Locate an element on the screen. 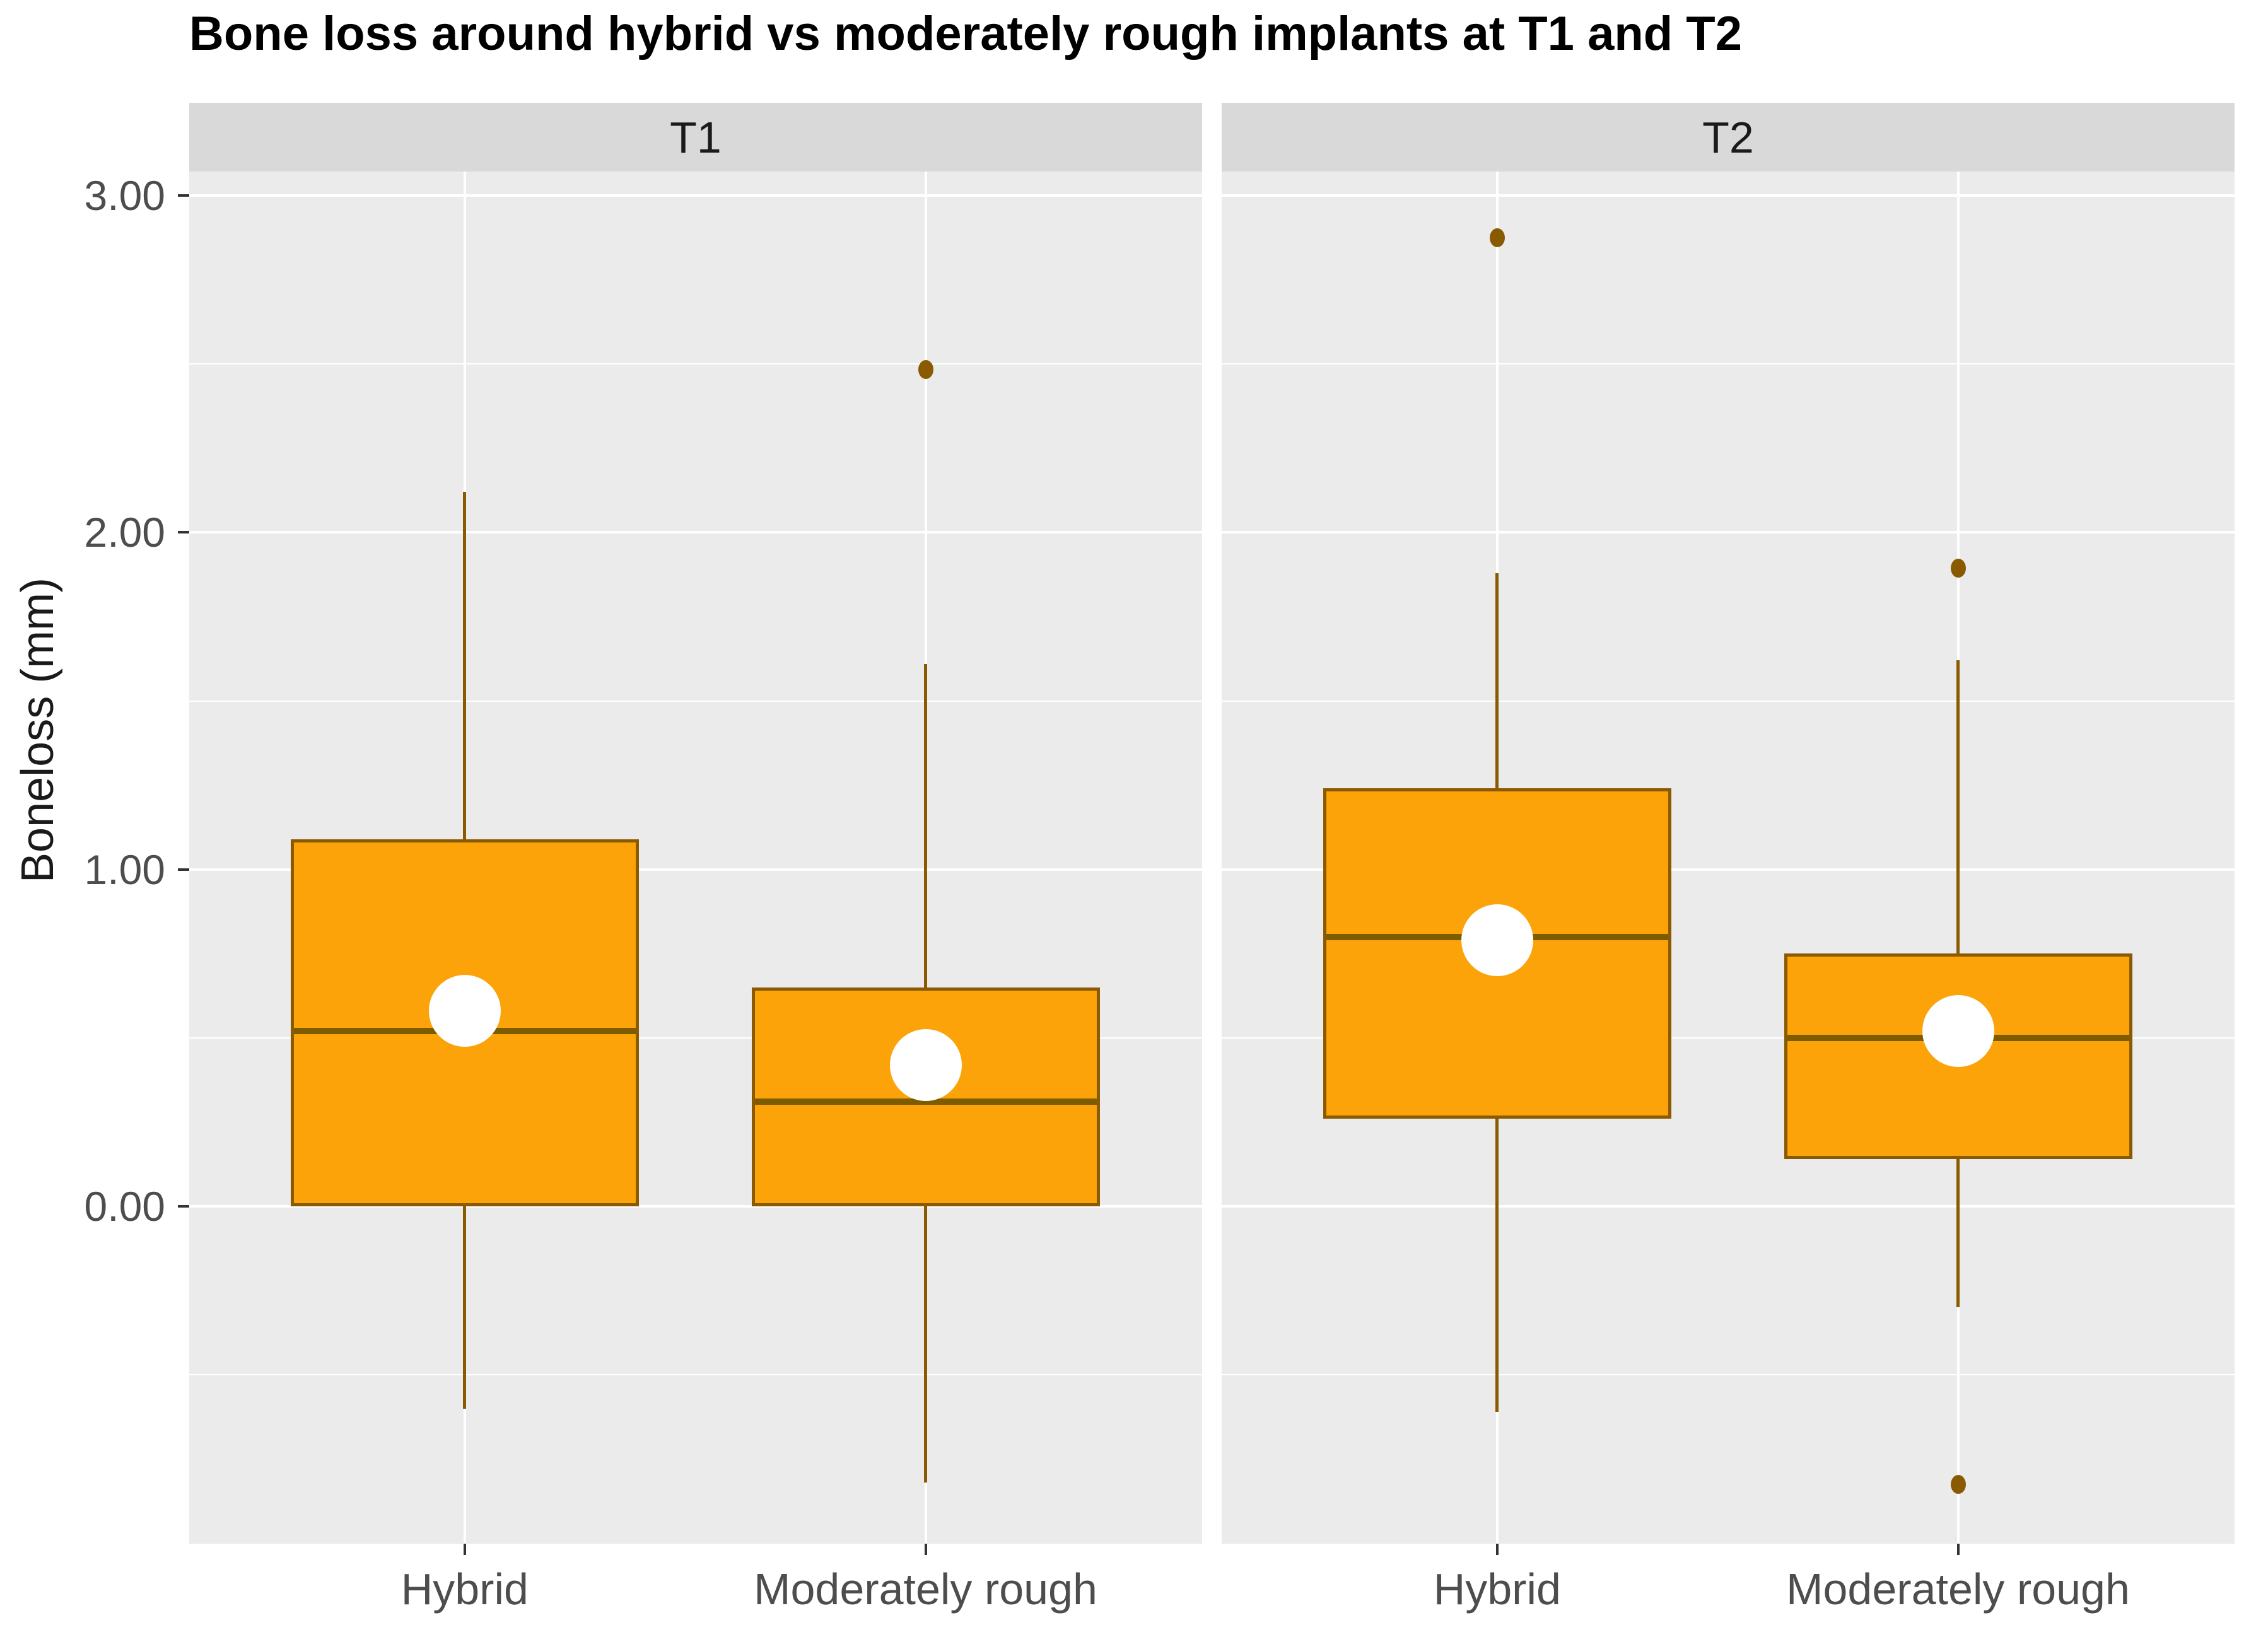 The width and height of the screenshot is (2268, 1649). y-axis-tick-label: 0.00 is located at coordinates (124, 1206).